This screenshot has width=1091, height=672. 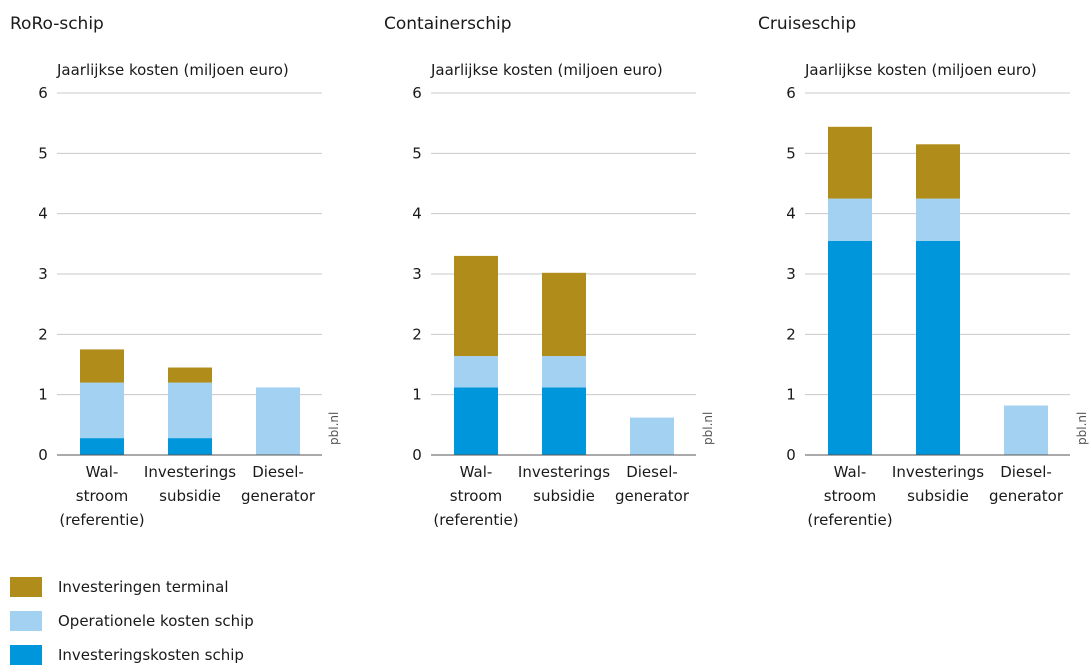 I want to click on legend-swatch-terminal, so click(x=26, y=587).